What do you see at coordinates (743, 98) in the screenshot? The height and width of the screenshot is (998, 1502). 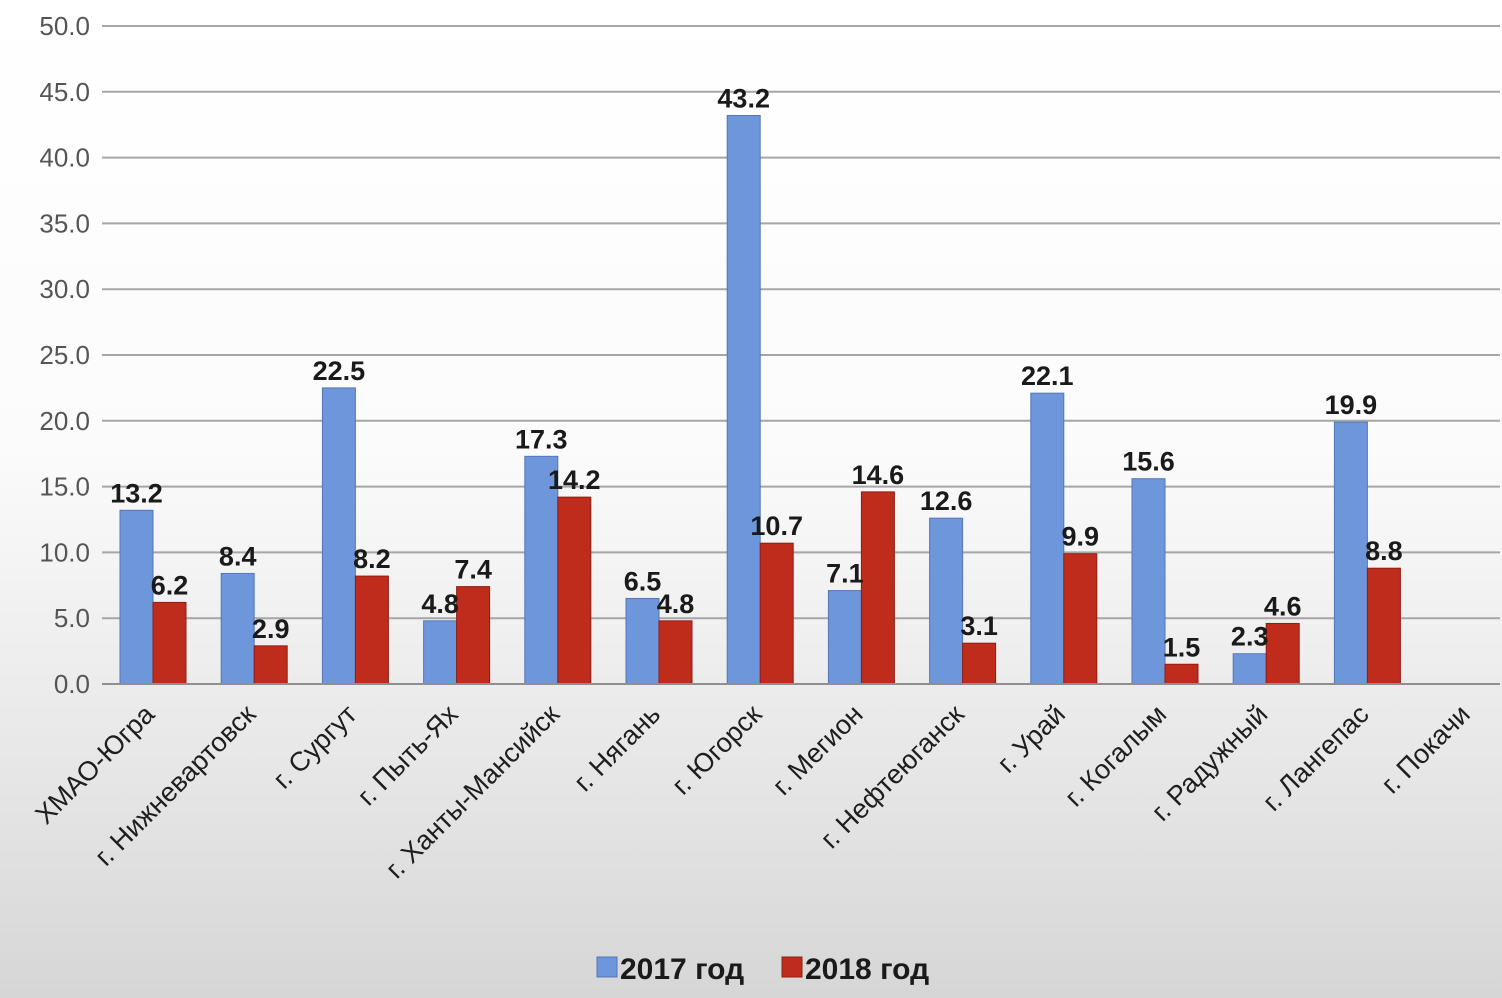 I see `data-label-2017: 43.2` at bounding box center [743, 98].